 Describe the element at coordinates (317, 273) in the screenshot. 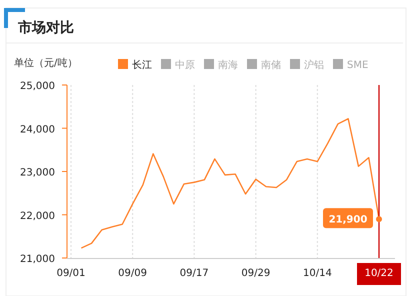

I see `x-tick-label: 10/14` at that location.